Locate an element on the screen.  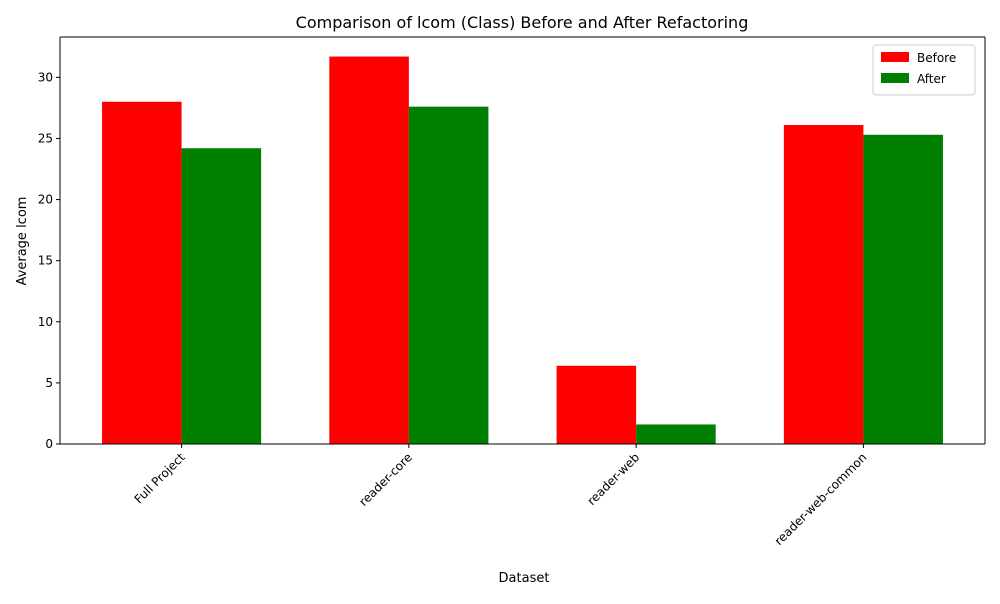
y-tick-label: 15 is located at coordinates (45, 261).